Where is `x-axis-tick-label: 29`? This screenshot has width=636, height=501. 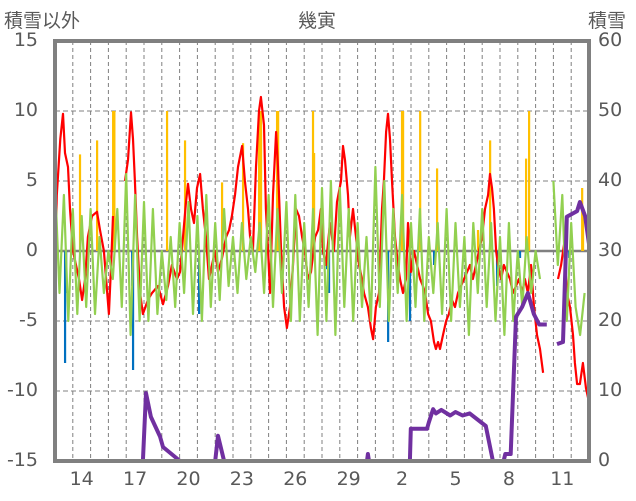
x-axis-tick-label: 29 is located at coordinates (348, 479).